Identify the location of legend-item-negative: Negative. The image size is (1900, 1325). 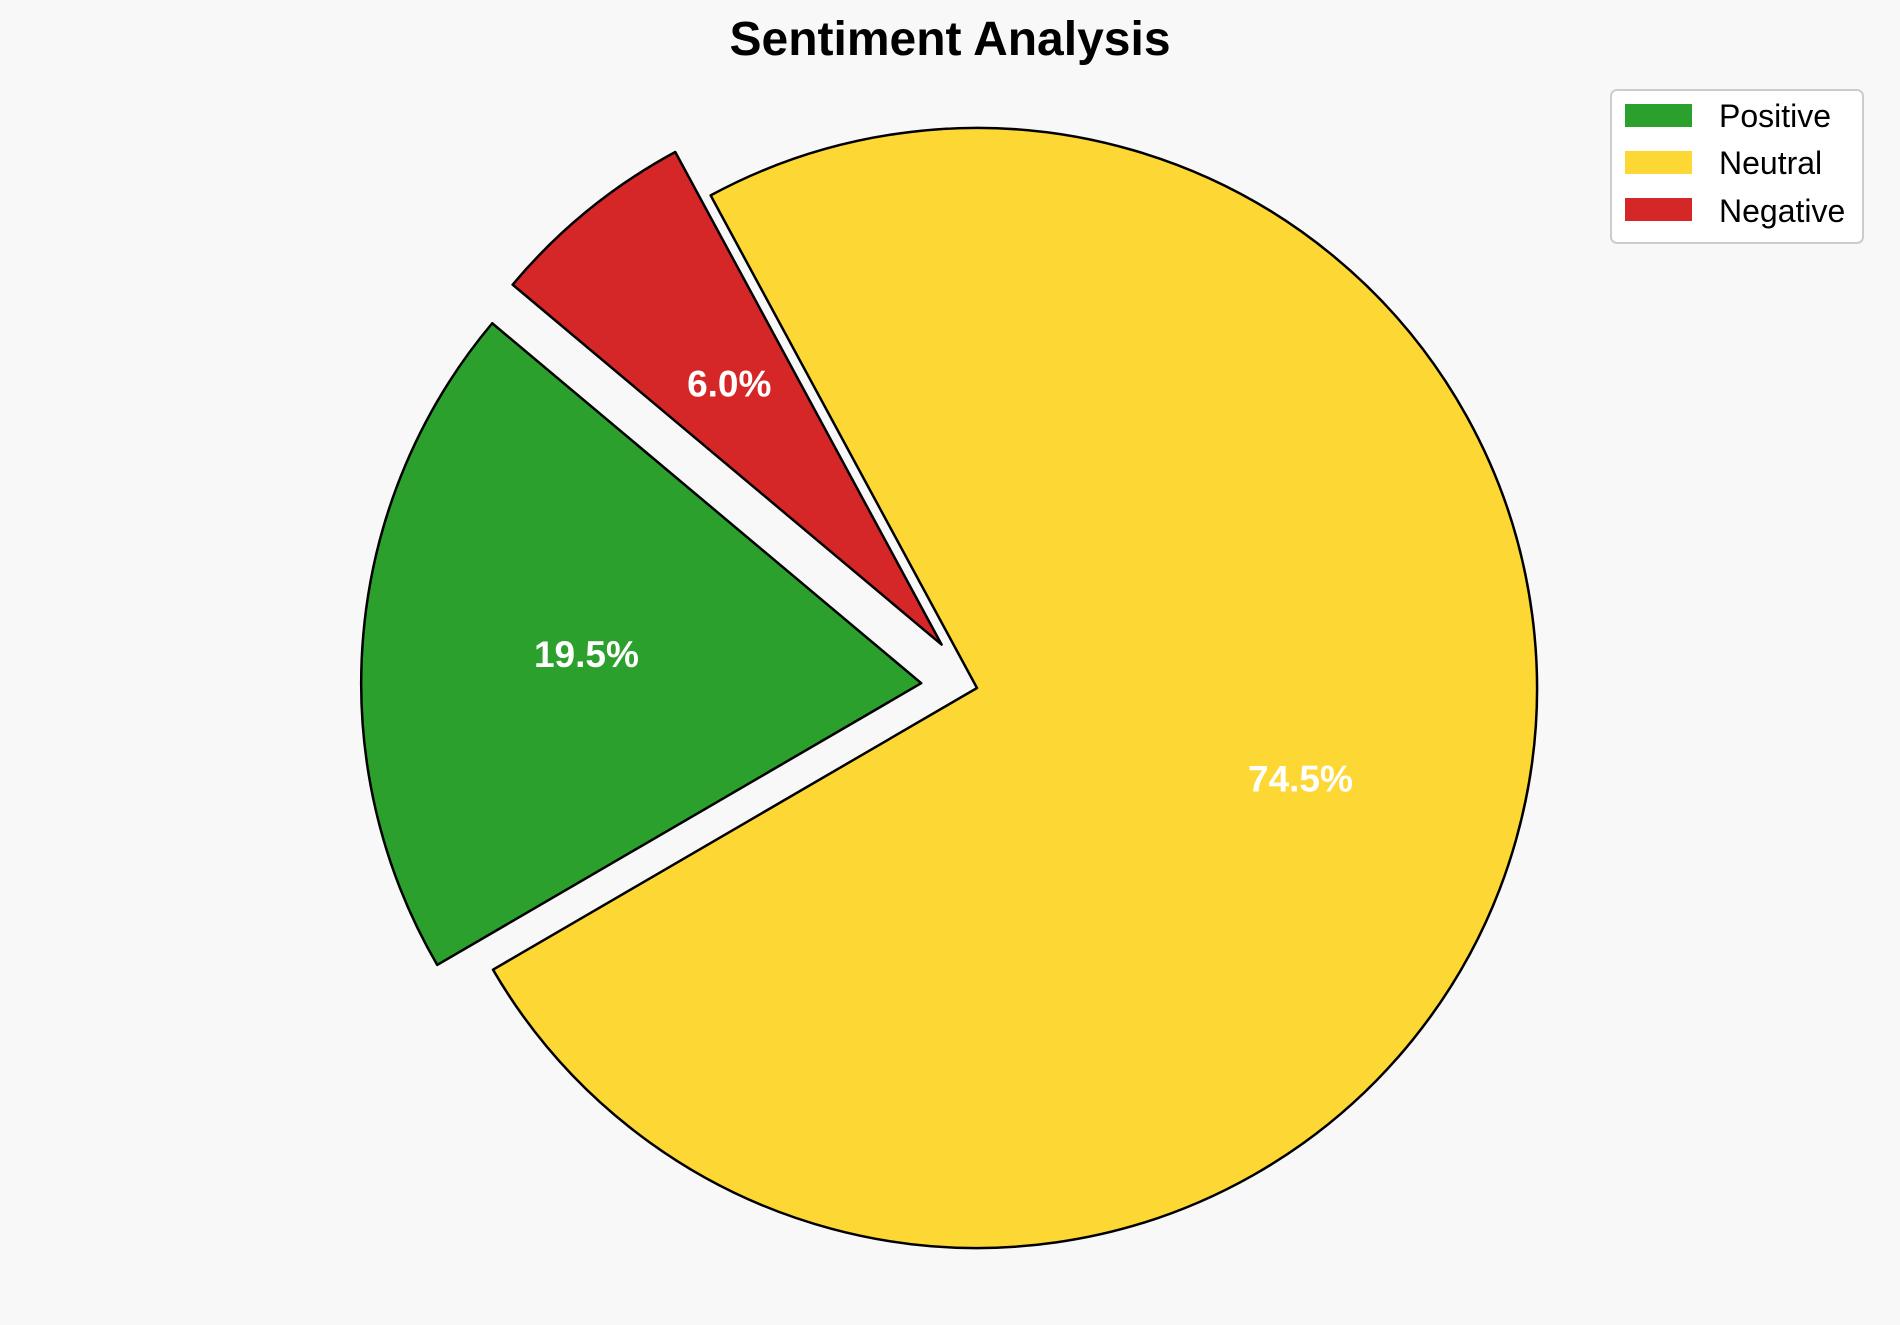
(1735, 211).